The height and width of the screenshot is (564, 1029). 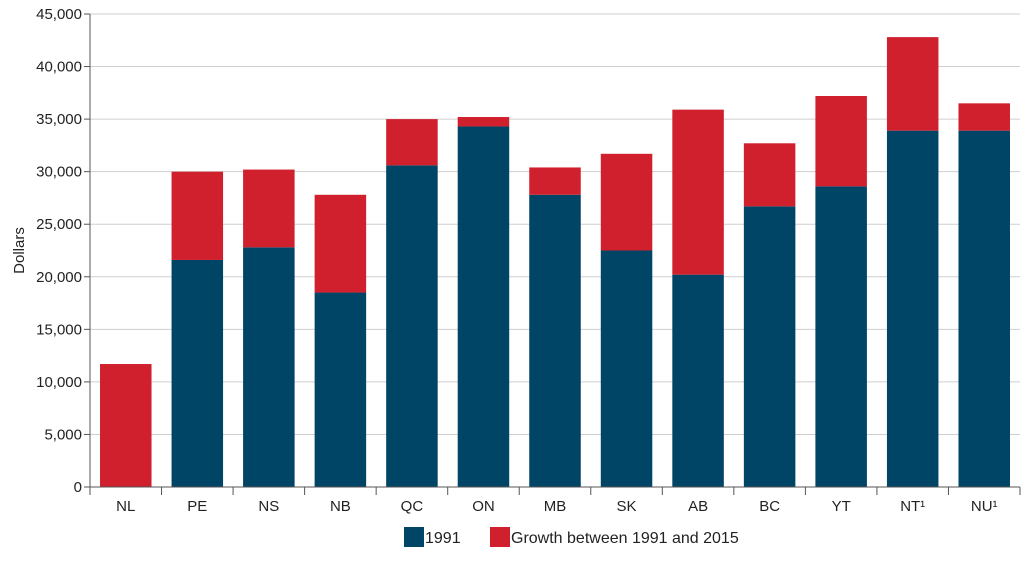 I want to click on bar-growth-ON, so click(x=483, y=122).